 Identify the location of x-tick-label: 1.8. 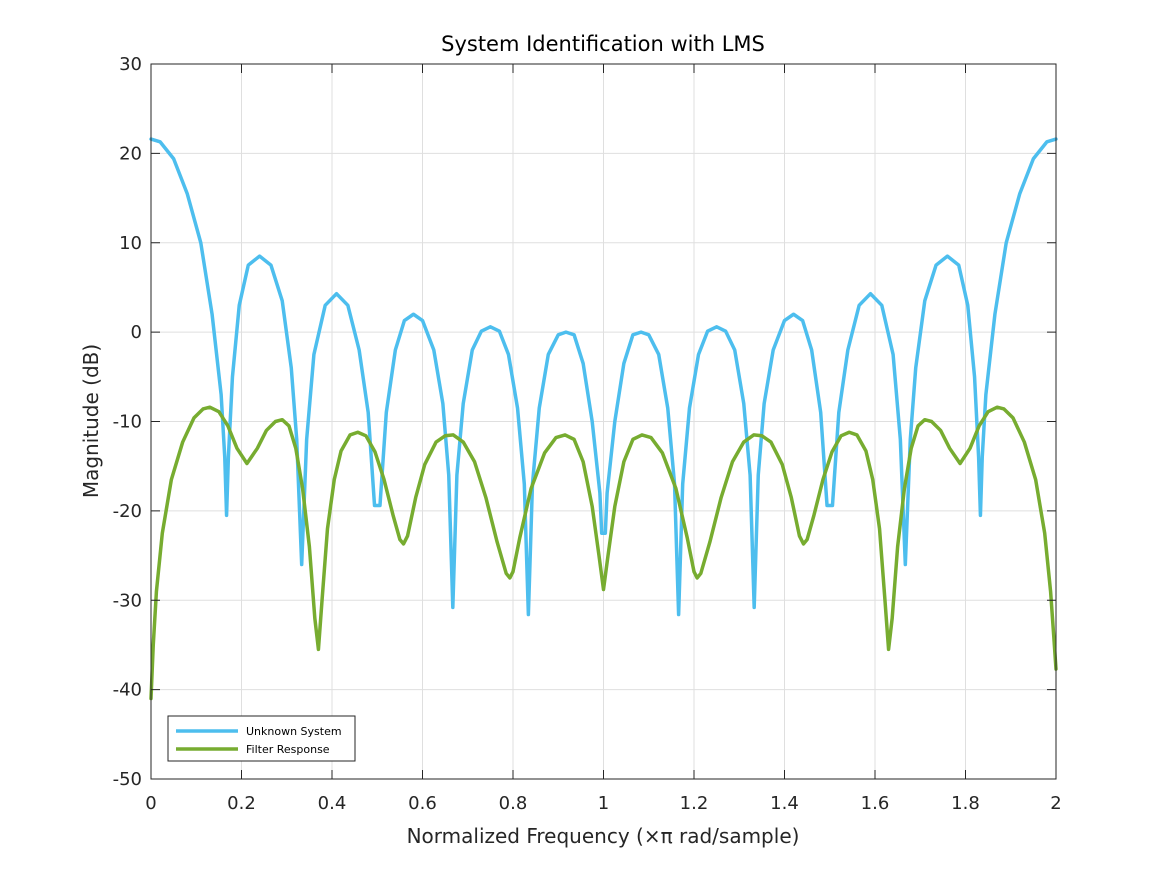
(965, 803).